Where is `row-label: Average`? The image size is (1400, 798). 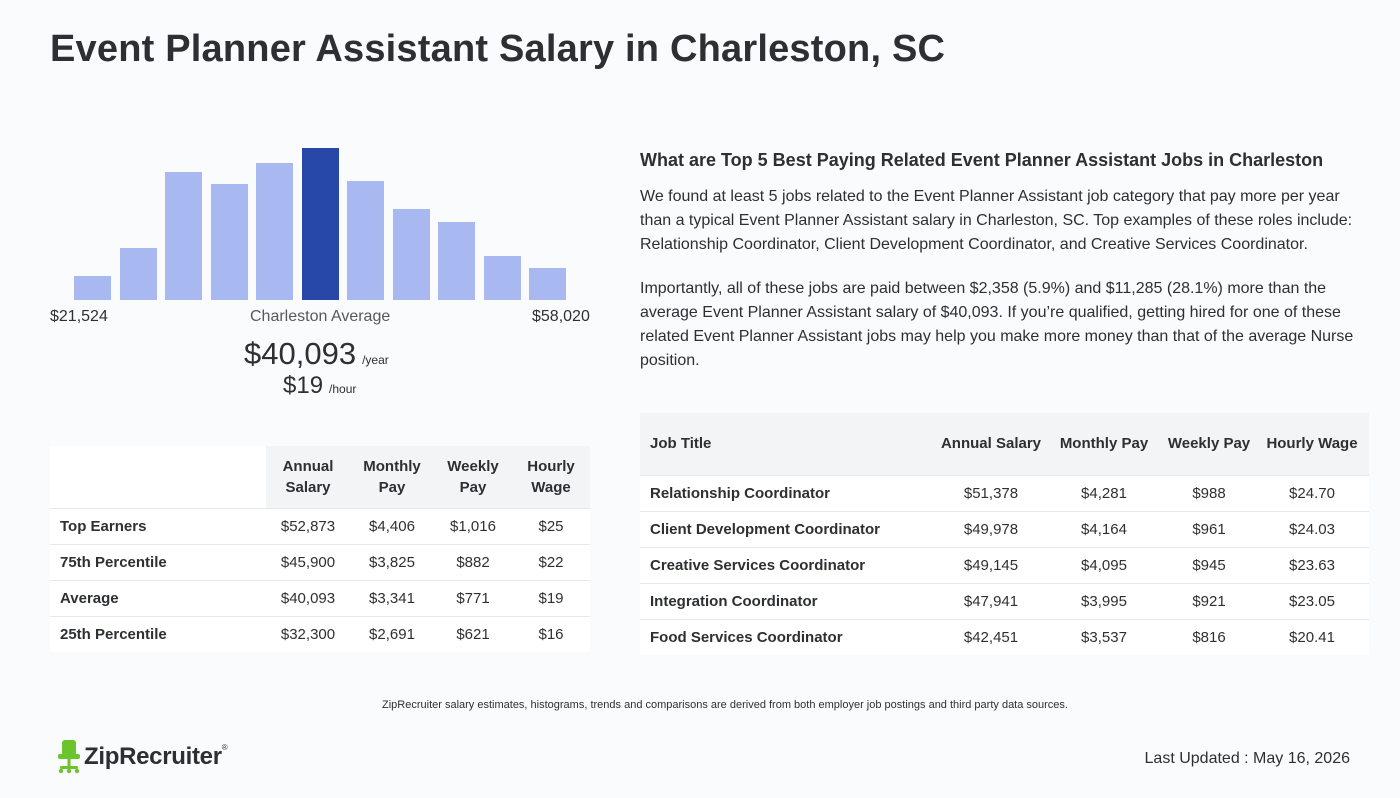
row-label: Average is located at coordinates (158, 597).